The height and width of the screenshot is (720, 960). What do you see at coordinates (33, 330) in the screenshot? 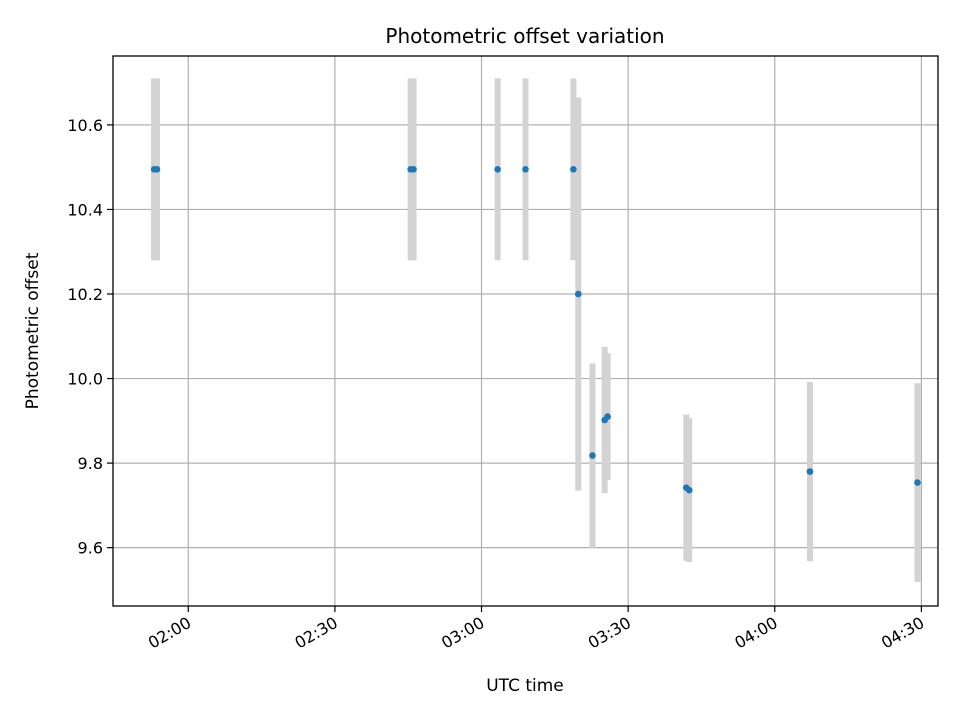
I see `y-axis-label: Photometric offset` at bounding box center [33, 330].